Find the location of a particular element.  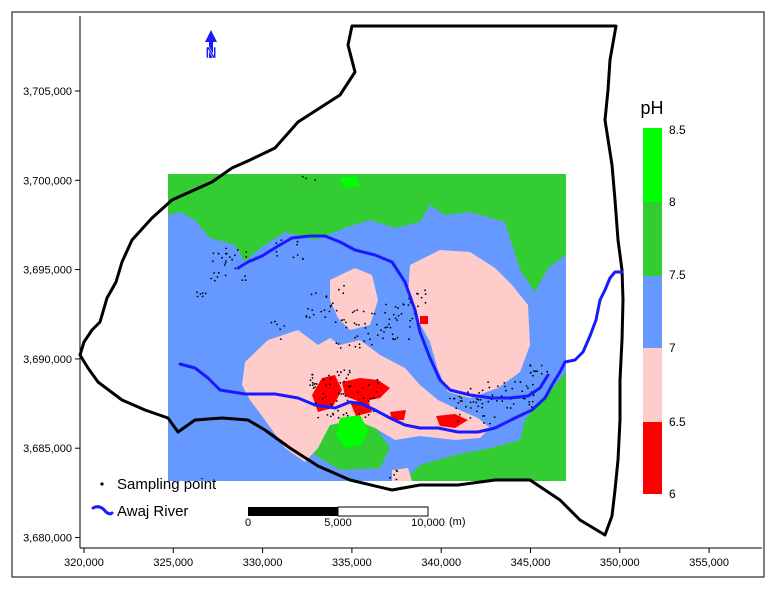

y-tick-label: 3,685,000 is located at coordinates (47, 449).